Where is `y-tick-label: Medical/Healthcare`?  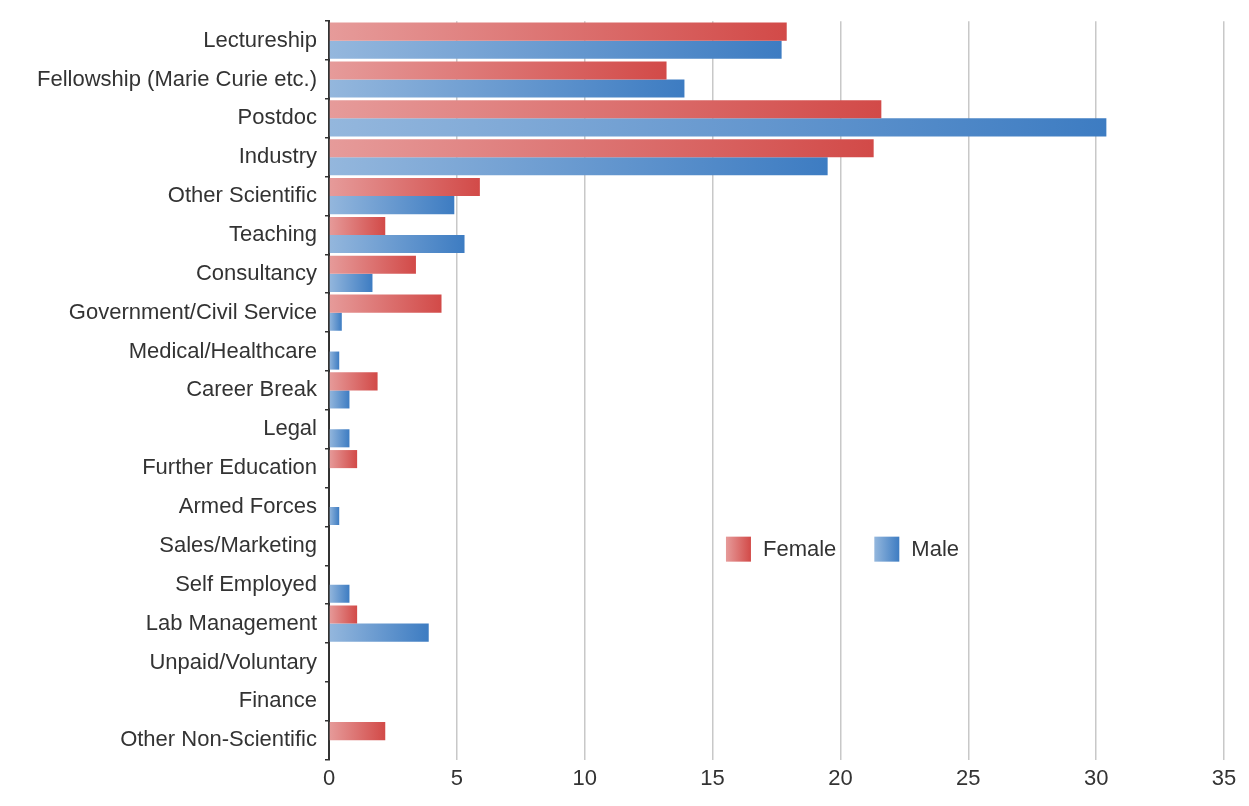
y-tick-label: Medical/Healthcare is located at coordinates (222, 350).